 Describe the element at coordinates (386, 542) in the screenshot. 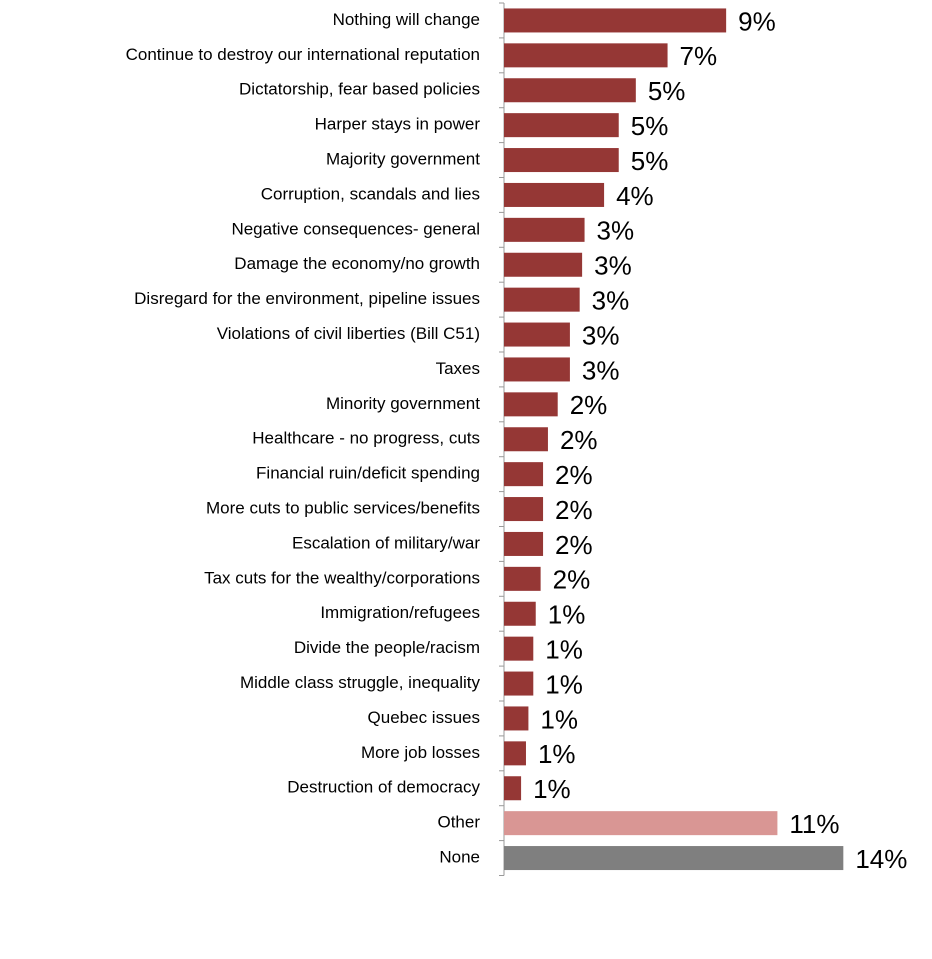

I see `category-label: Escalation of military/war` at that location.